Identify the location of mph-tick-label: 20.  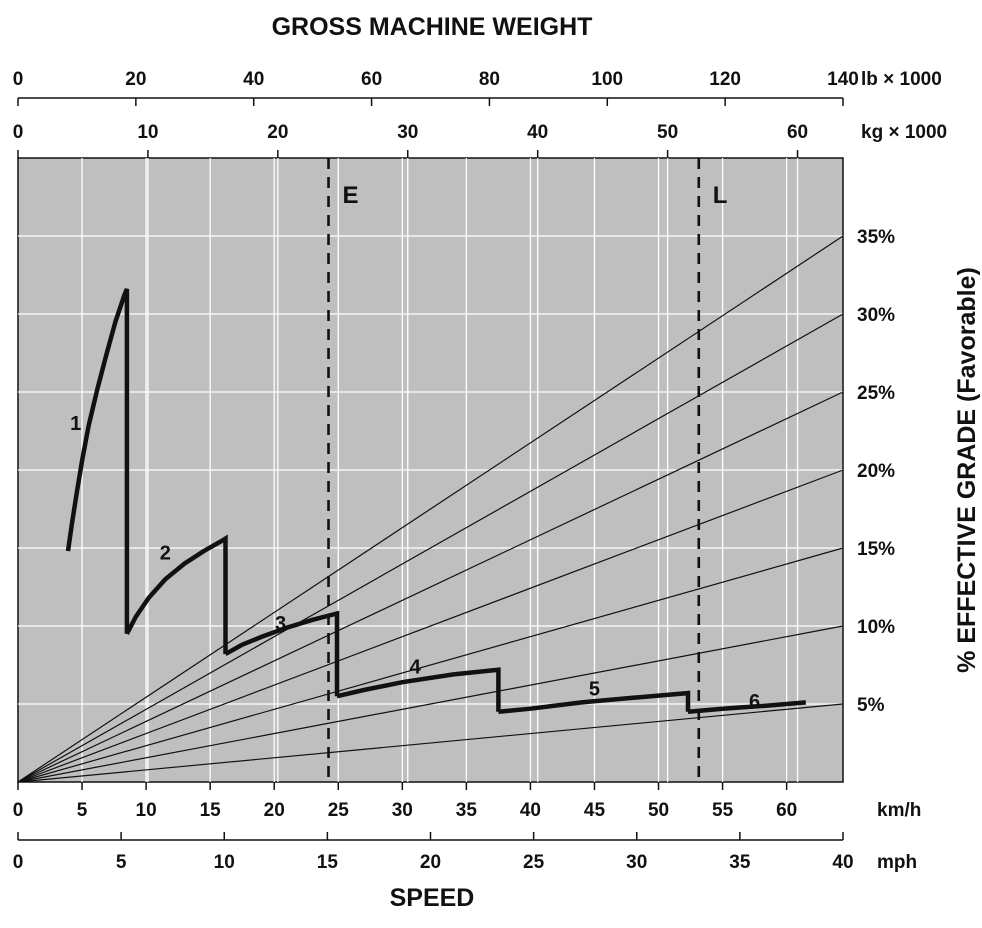
(430, 862).